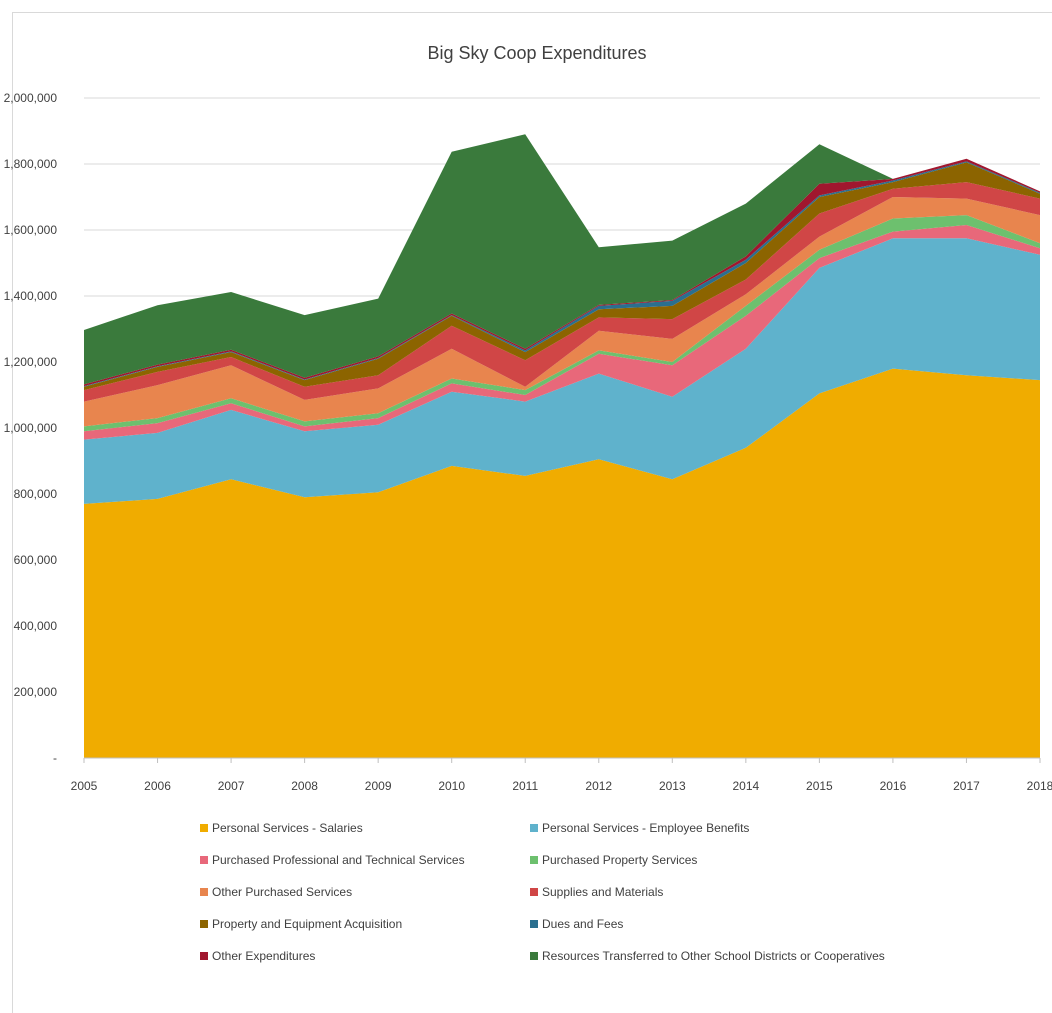 The height and width of the screenshot is (1013, 1052). I want to click on y-tick-label: 1,000,000, so click(31, 428).